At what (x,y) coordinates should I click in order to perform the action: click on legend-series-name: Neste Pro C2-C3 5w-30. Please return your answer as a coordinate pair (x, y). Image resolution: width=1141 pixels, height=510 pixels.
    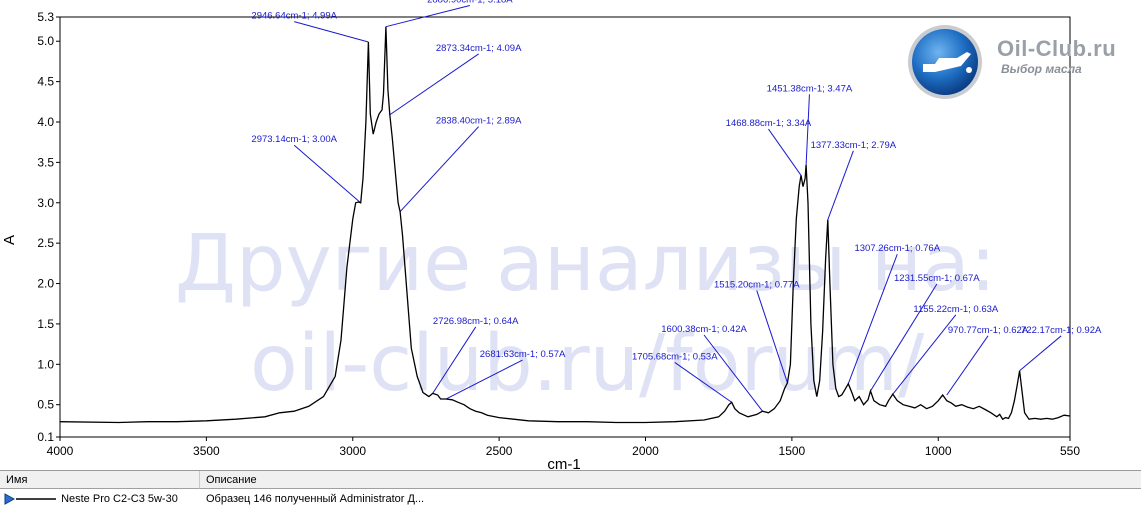
    Looking at the image, I should click on (119, 499).